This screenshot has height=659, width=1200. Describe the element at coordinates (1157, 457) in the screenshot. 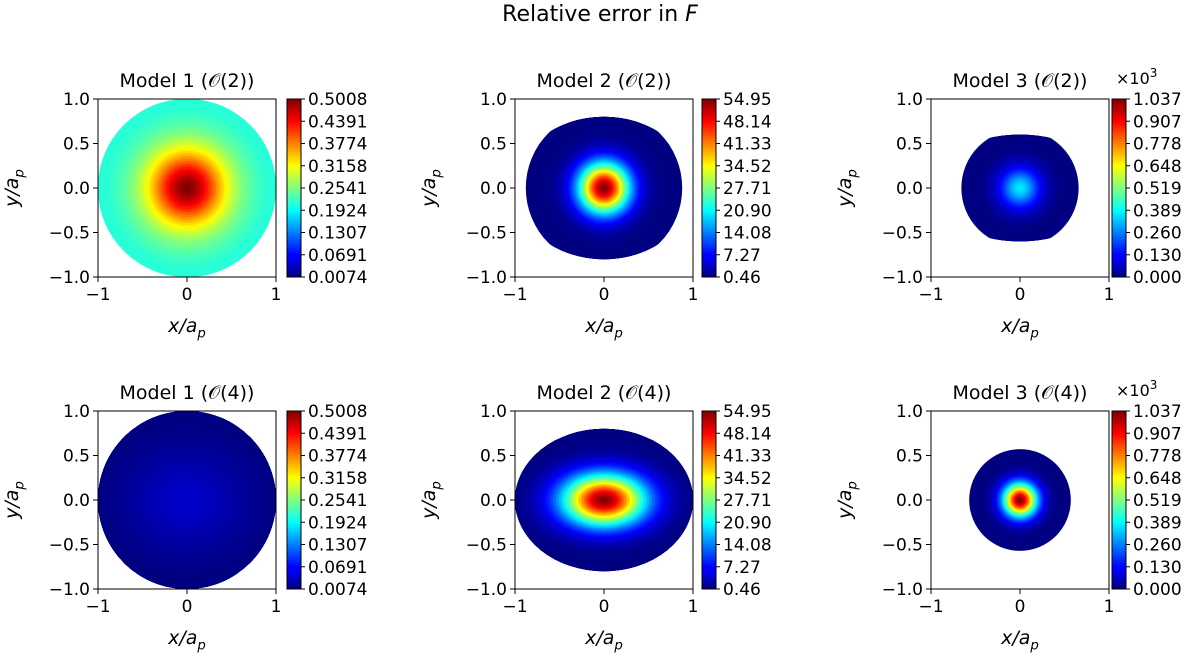

I see `colorbar-tick-label: 0.778` at that location.